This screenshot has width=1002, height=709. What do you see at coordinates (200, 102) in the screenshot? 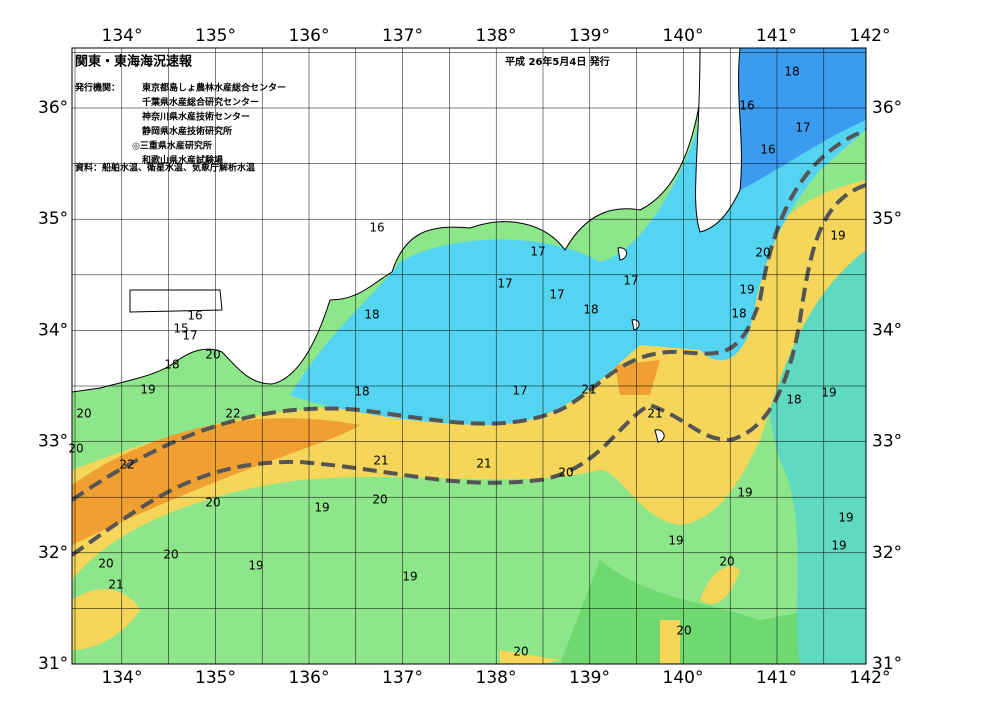
I see `issuer: 千葉県水産総合研究センター` at bounding box center [200, 102].